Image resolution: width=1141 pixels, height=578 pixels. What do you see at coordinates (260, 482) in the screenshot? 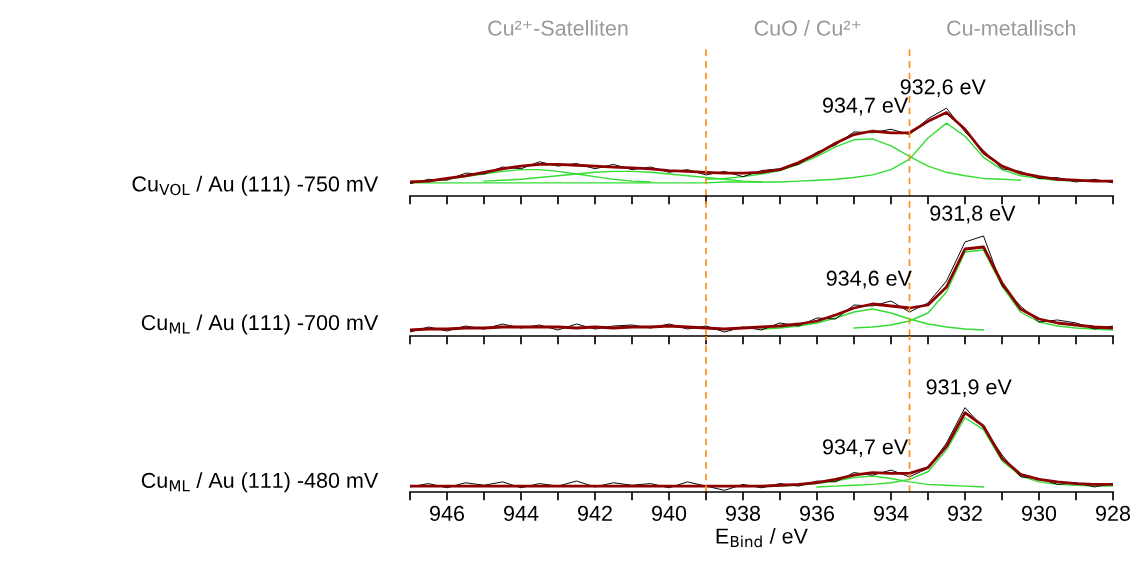
I see `y-axis-title: Cu$_{ML}$ / Au (111) -480 mV` at bounding box center [260, 482].